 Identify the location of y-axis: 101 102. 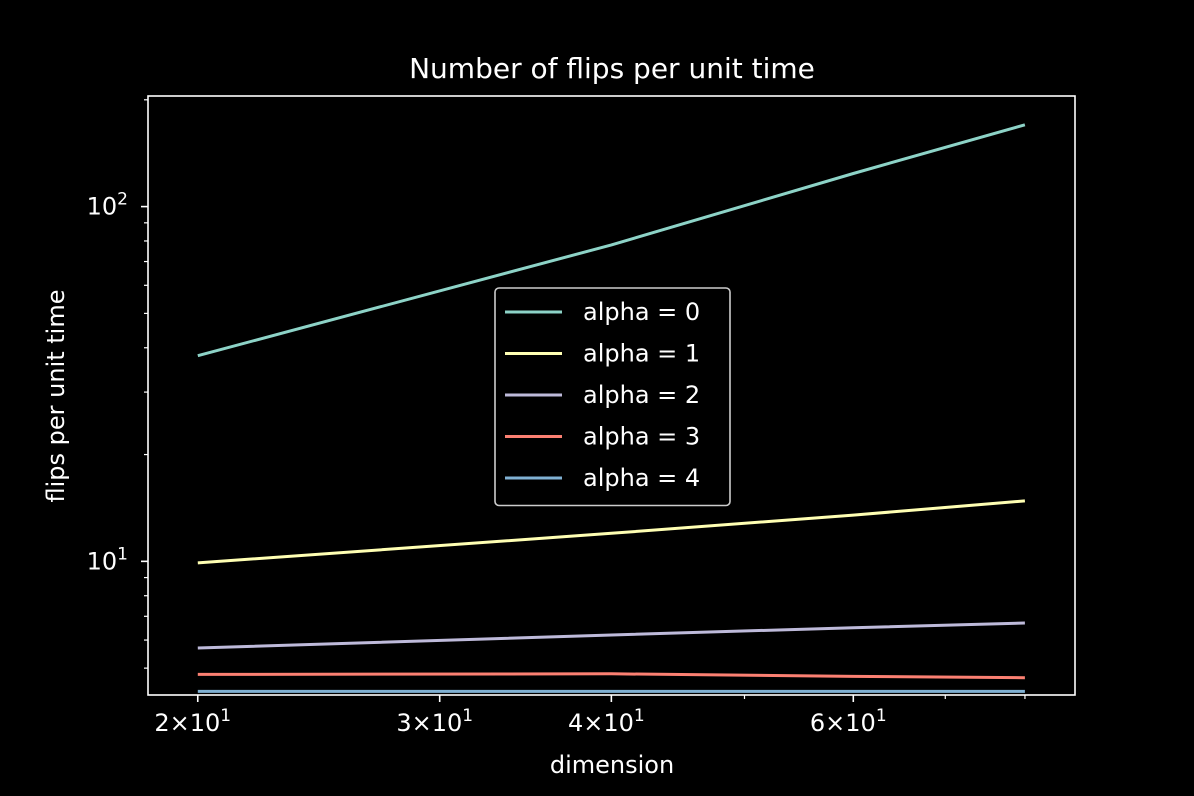
(117, 384).